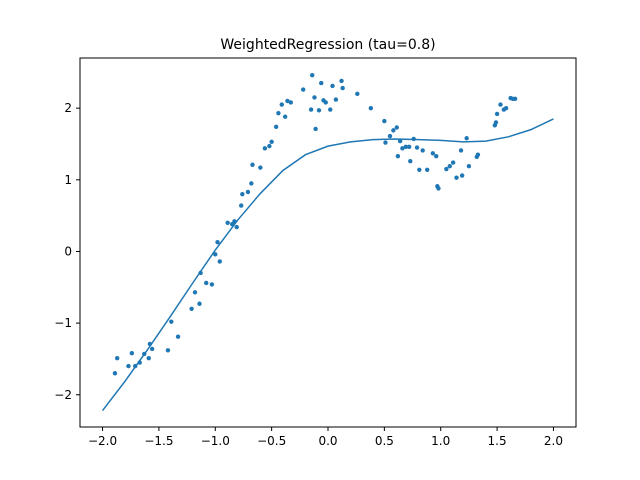 Image resolution: width=640 pixels, height=480 pixels. I want to click on y-tick-label: 2, so click(68, 108).